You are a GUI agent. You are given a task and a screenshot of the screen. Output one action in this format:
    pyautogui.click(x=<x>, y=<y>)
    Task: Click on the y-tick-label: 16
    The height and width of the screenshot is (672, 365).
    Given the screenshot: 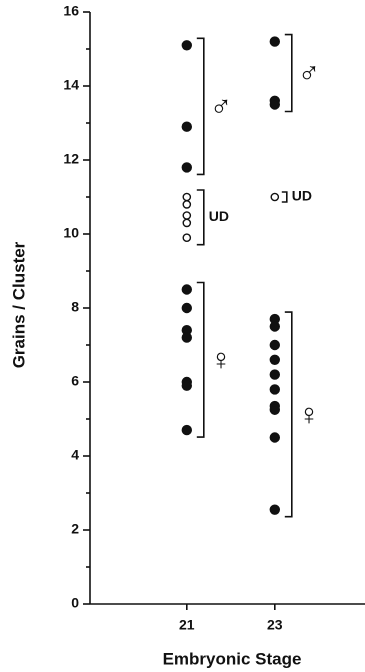 What is the action you would take?
    pyautogui.click(x=71, y=11)
    